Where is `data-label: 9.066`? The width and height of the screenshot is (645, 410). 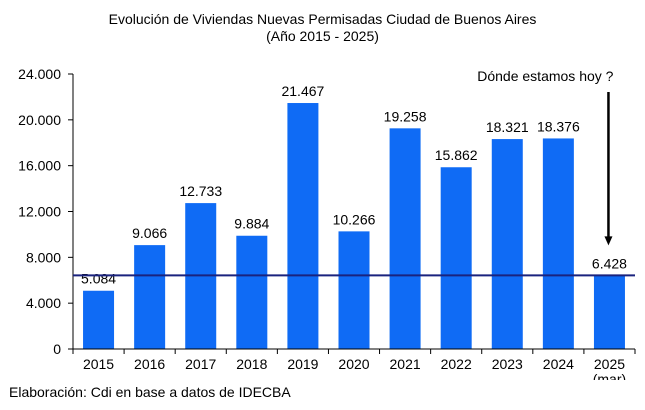
data-label: 9.066 is located at coordinates (149, 233).